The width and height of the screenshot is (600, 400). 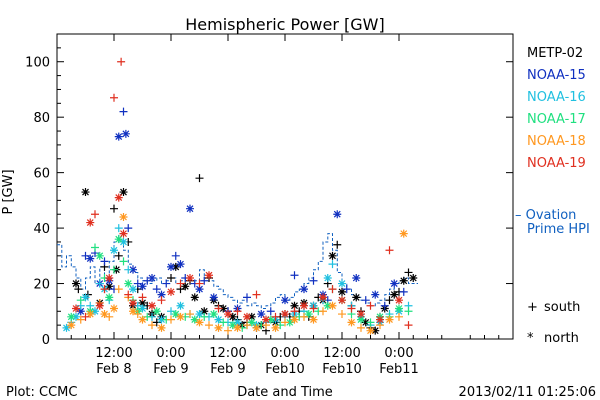 I want to click on y-tick-label: 40, so click(x=41, y=229).